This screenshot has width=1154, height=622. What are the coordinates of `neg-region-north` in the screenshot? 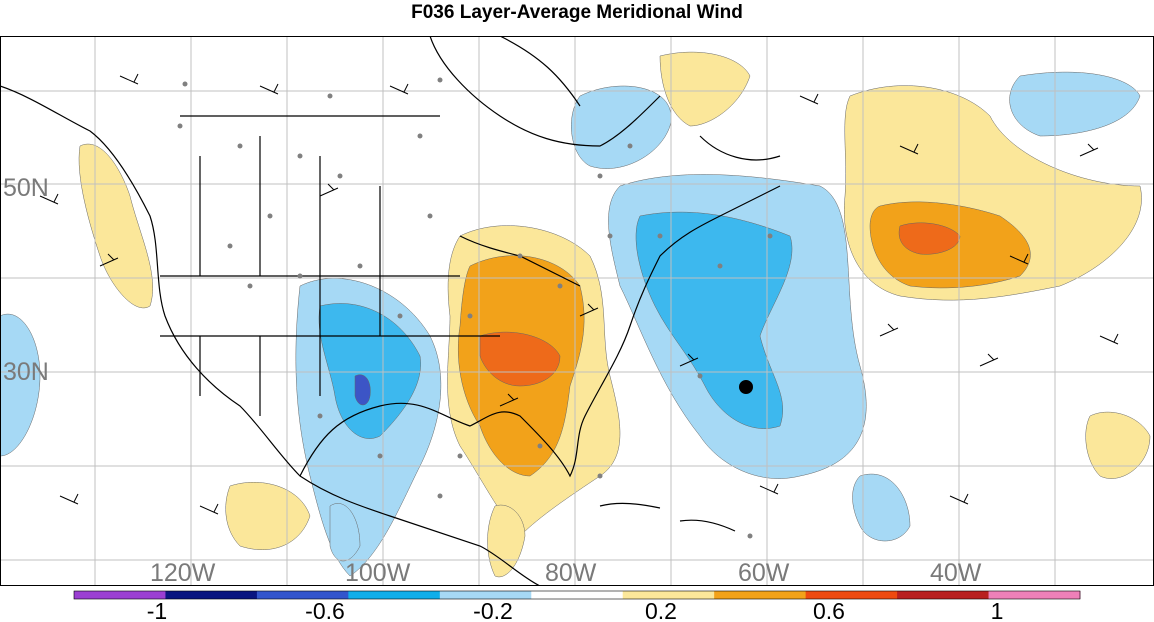 It's located at (621, 127).